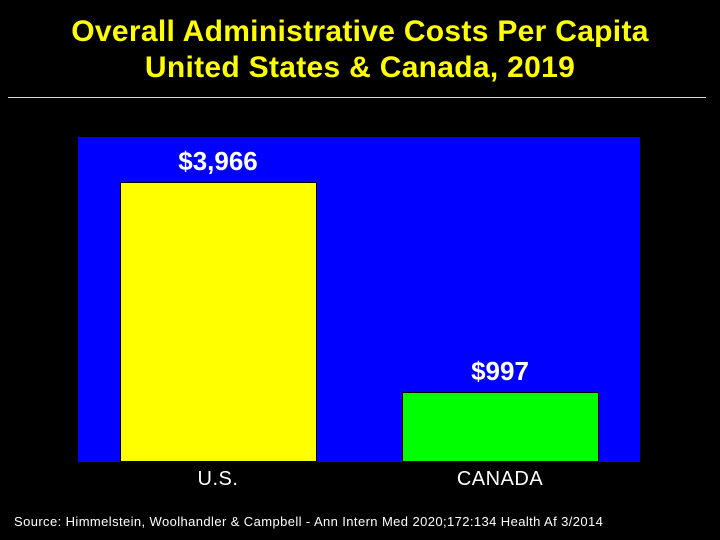 The width and height of the screenshot is (720, 540). I want to click on bar-canada, so click(500, 427).